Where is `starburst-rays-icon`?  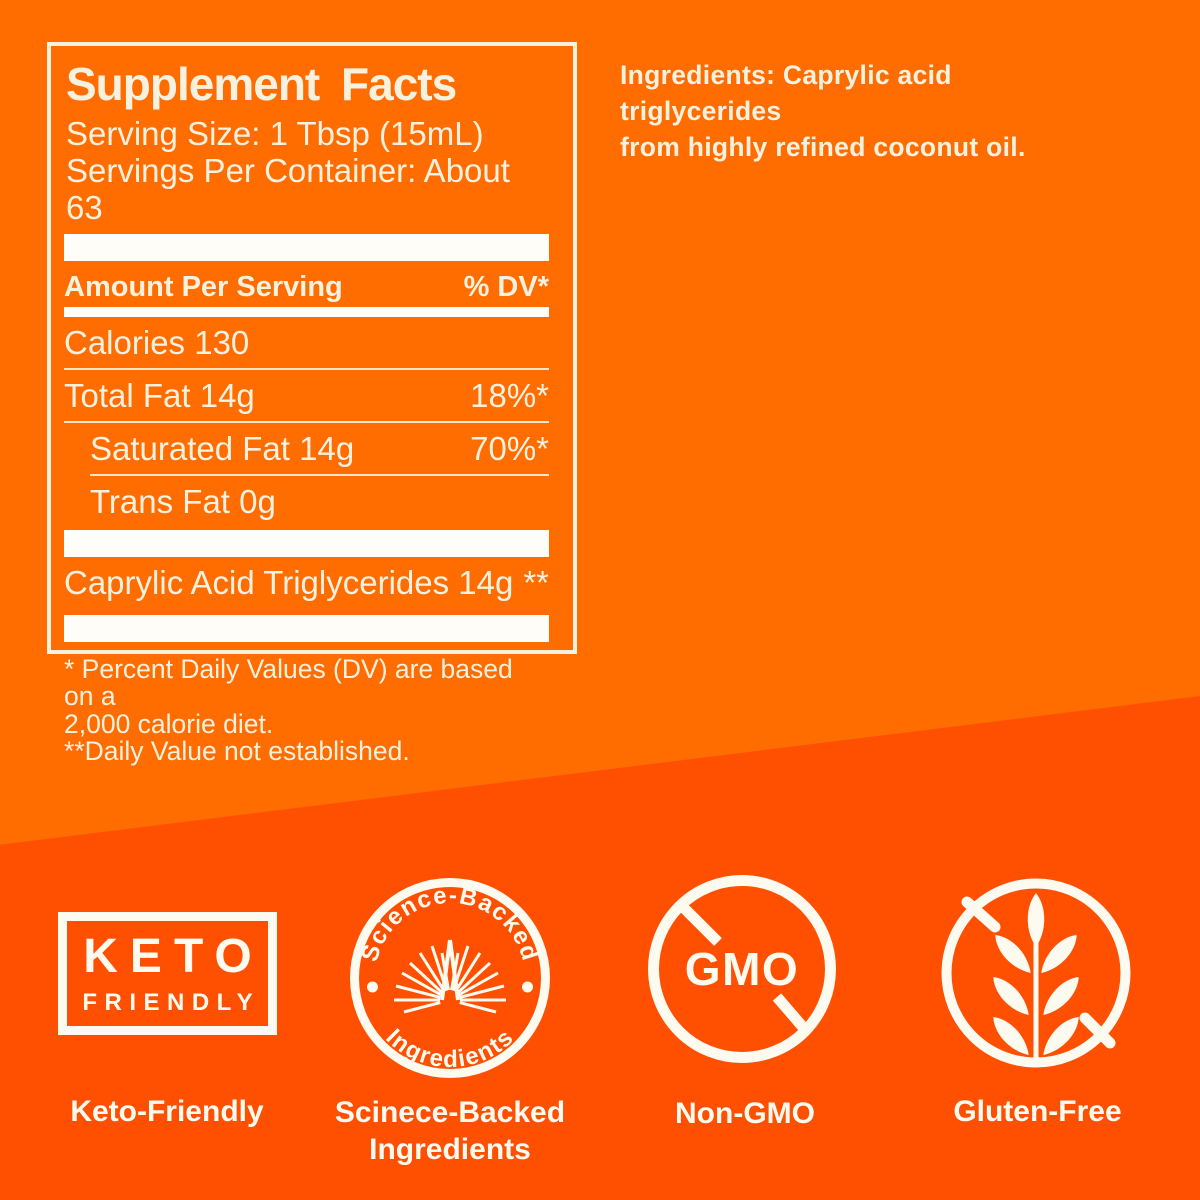
starburst-rays-icon is located at coordinates (450, 976).